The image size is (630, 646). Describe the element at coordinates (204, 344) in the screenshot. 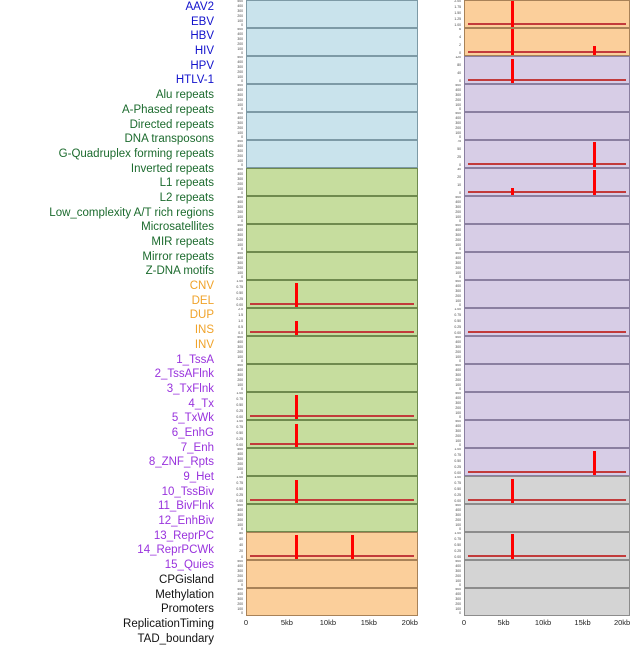

I see `track-label-sv: INV` at that location.